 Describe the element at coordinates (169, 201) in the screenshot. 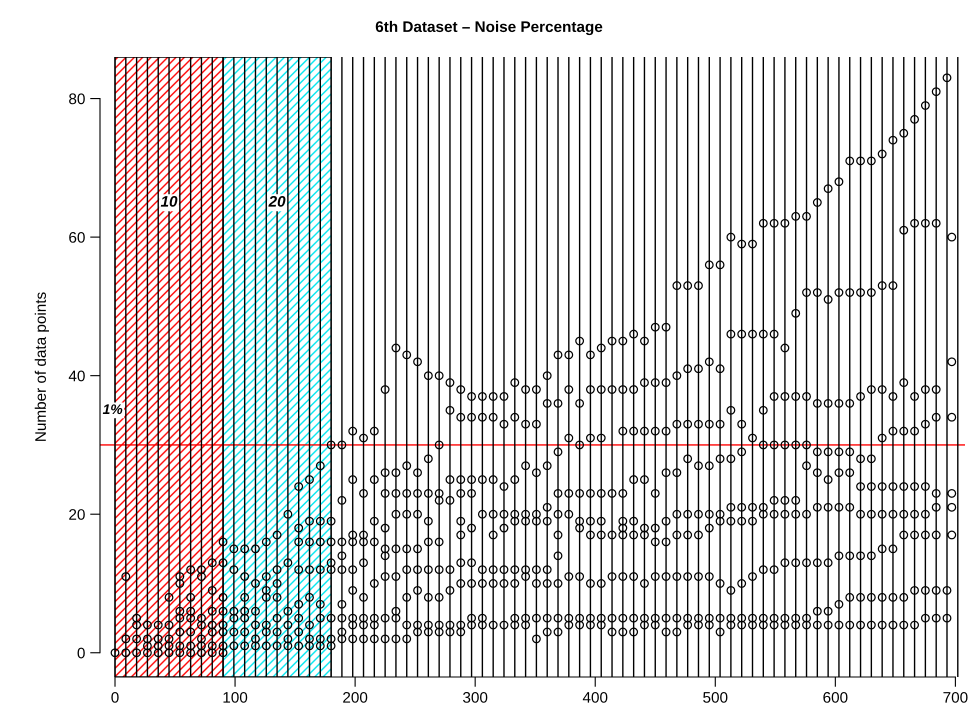

I see `band-label: 10` at that location.